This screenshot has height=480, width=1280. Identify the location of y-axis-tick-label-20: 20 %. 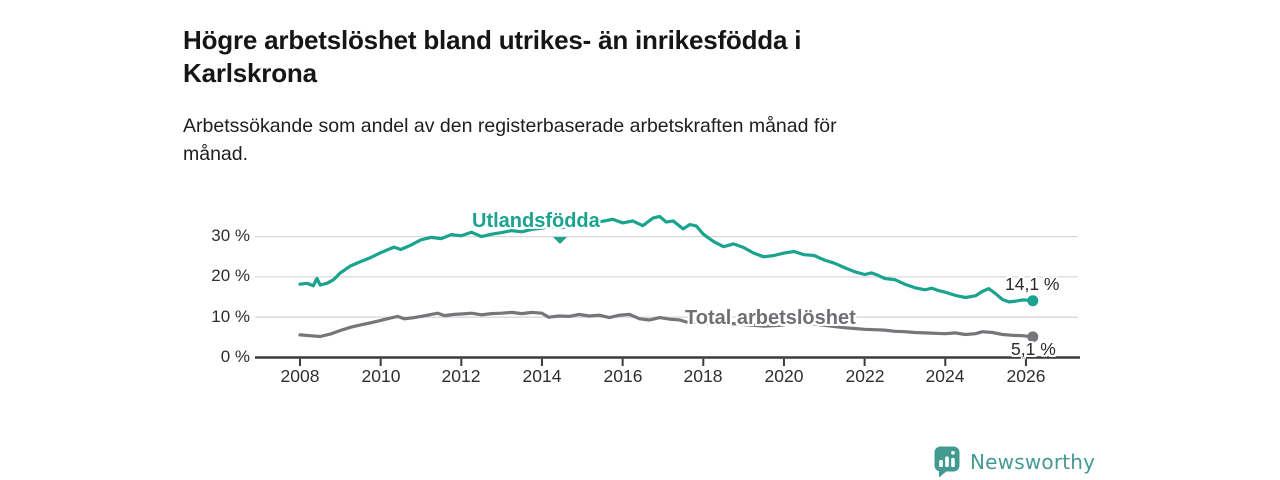
(230, 275).